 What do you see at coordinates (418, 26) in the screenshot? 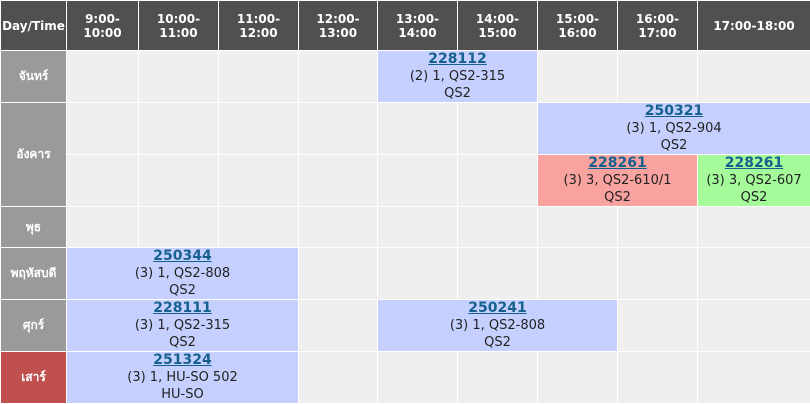
I see `time-header: 13:00-14:00` at bounding box center [418, 26].